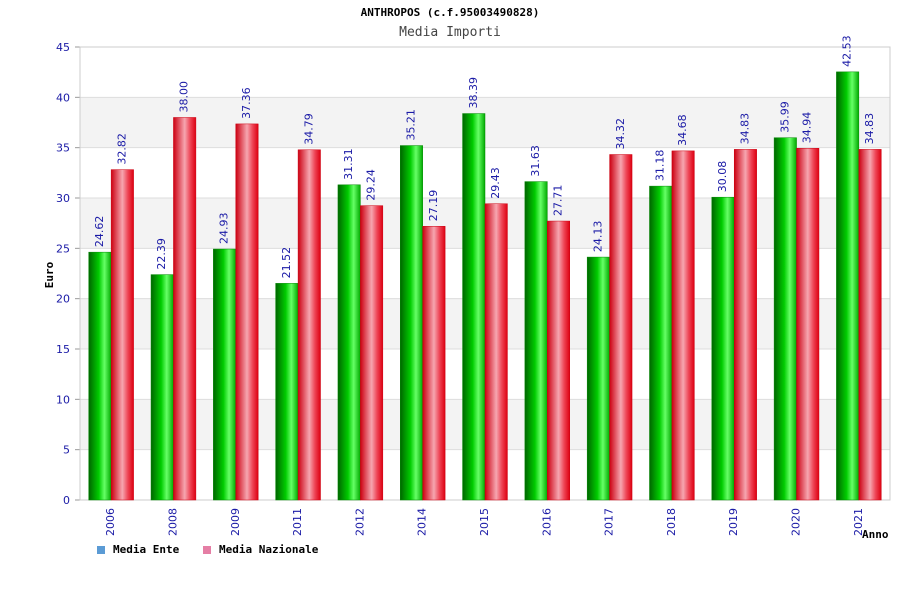 This screenshot has height=600, width=900. Describe the element at coordinates (63, 399) in the screenshot. I see `y-tick-label: 10` at that location.